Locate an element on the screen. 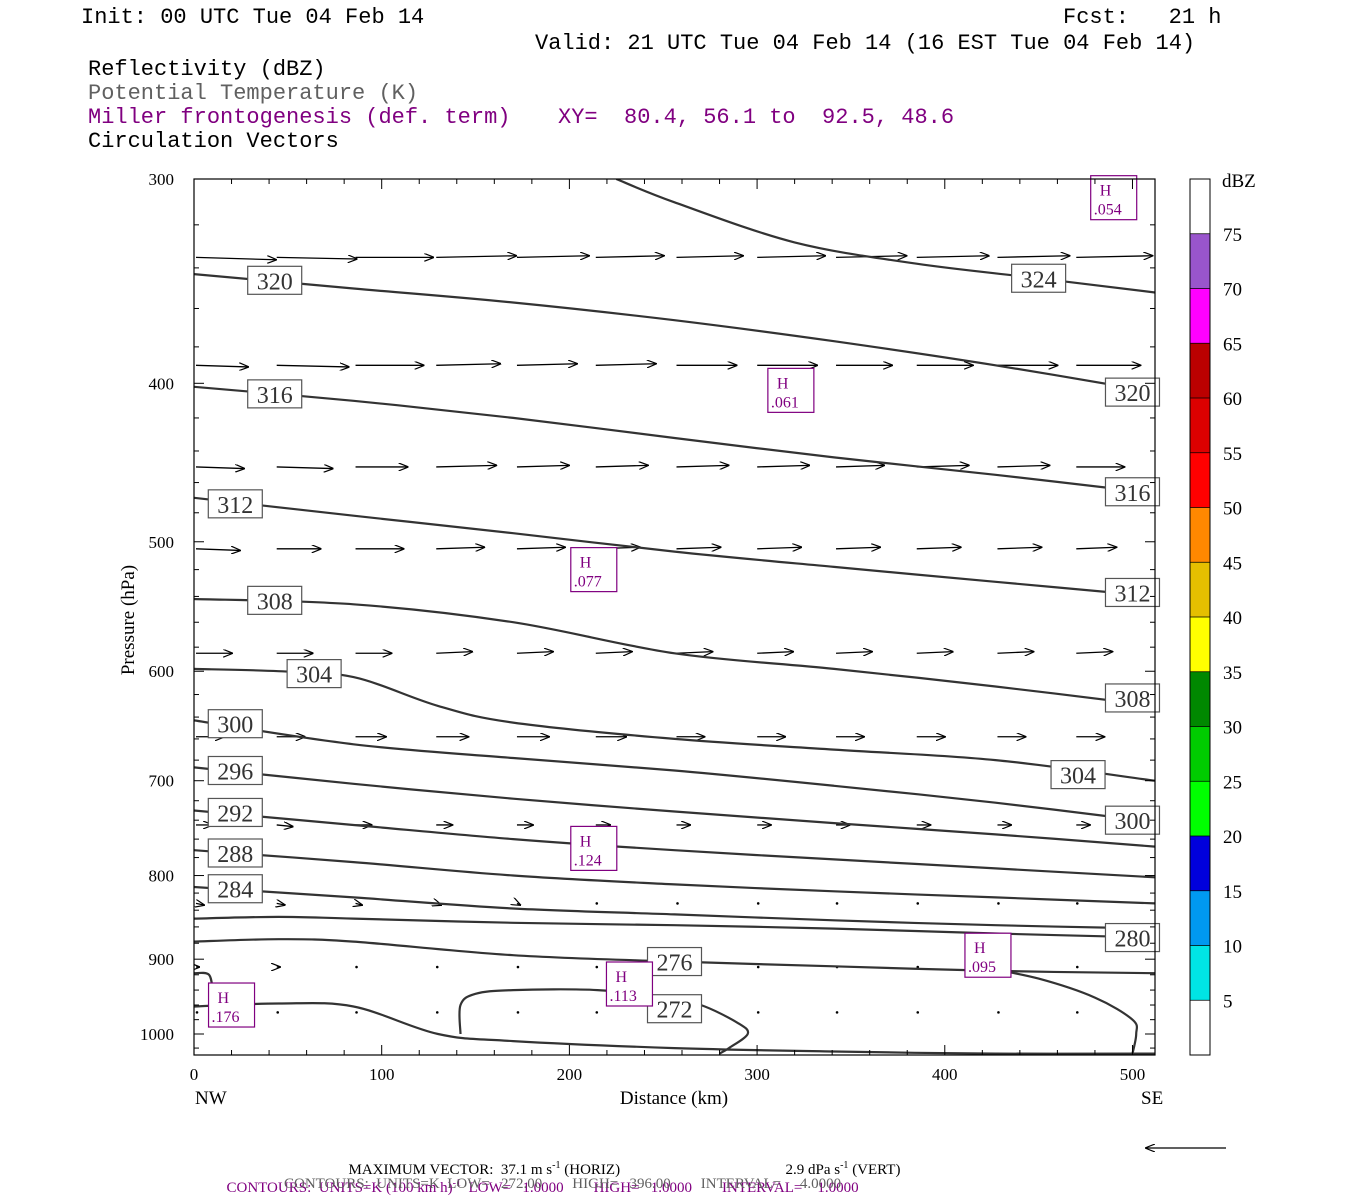  x-tick-label: 100 is located at coordinates (382, 1074).